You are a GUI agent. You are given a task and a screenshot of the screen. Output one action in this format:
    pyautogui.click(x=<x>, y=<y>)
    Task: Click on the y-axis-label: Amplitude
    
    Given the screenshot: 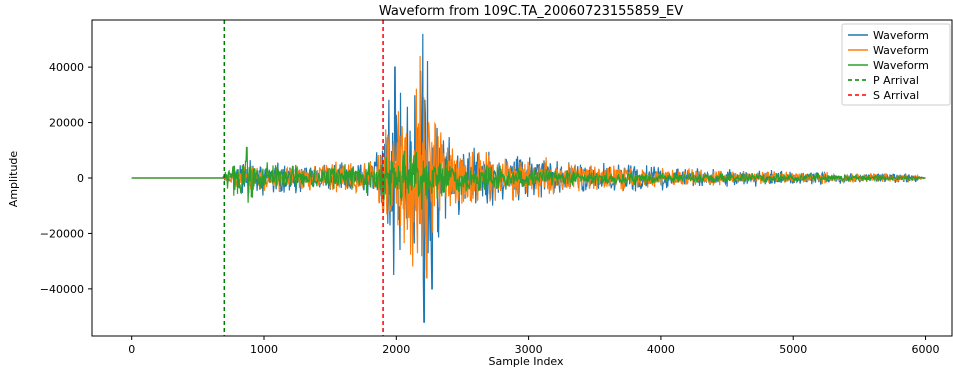 What is the action you would take?
    pyautogui.click(x=13, y=179)
    